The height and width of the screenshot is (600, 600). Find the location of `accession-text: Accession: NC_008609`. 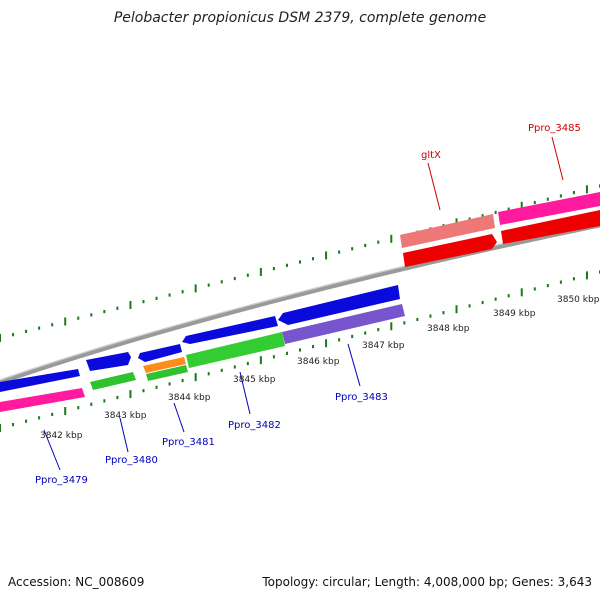

accession-text: Accession: NC_008609 is located at coordinates (76, 582).